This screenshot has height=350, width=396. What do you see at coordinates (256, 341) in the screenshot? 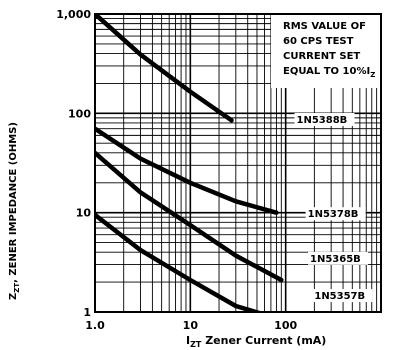
I see `x-axis-label: IZT Zener Current (mA)` at bounding box center [256, 341].